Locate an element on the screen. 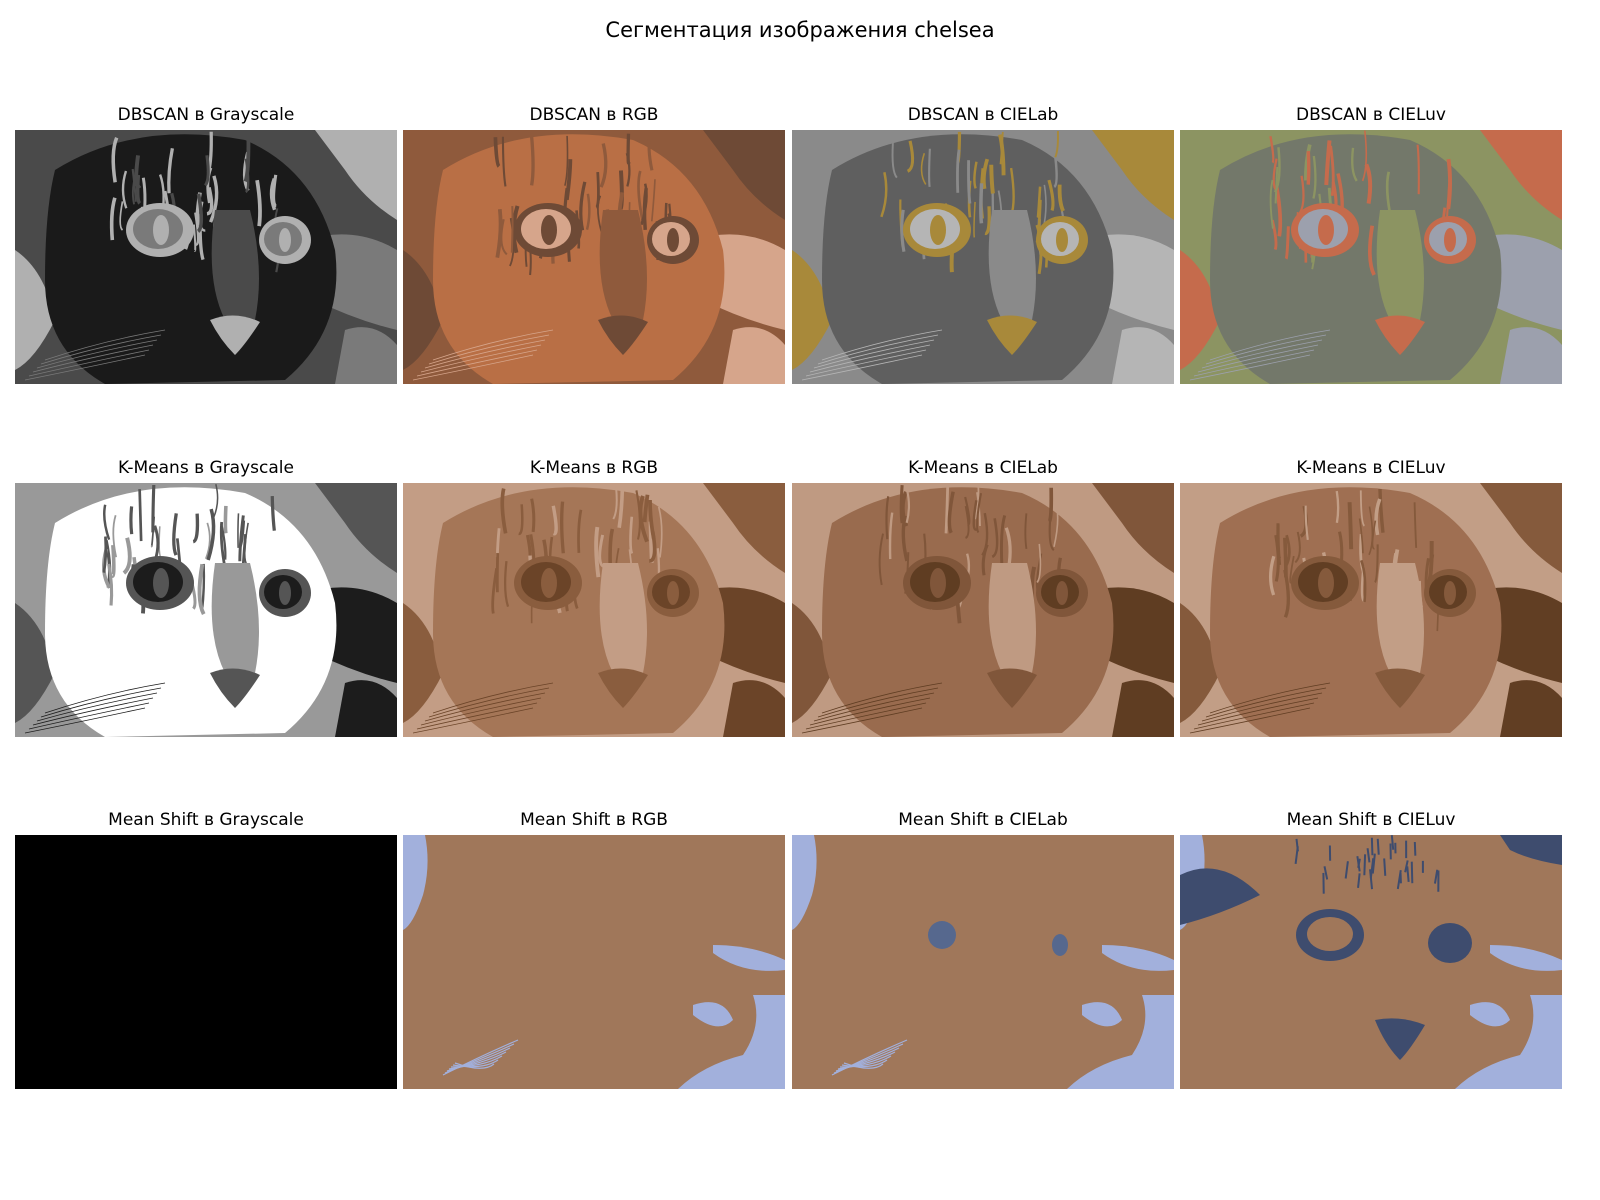 This screenshot has height=1200, width=1600. right-eye is located at coordinates (1450, 943).